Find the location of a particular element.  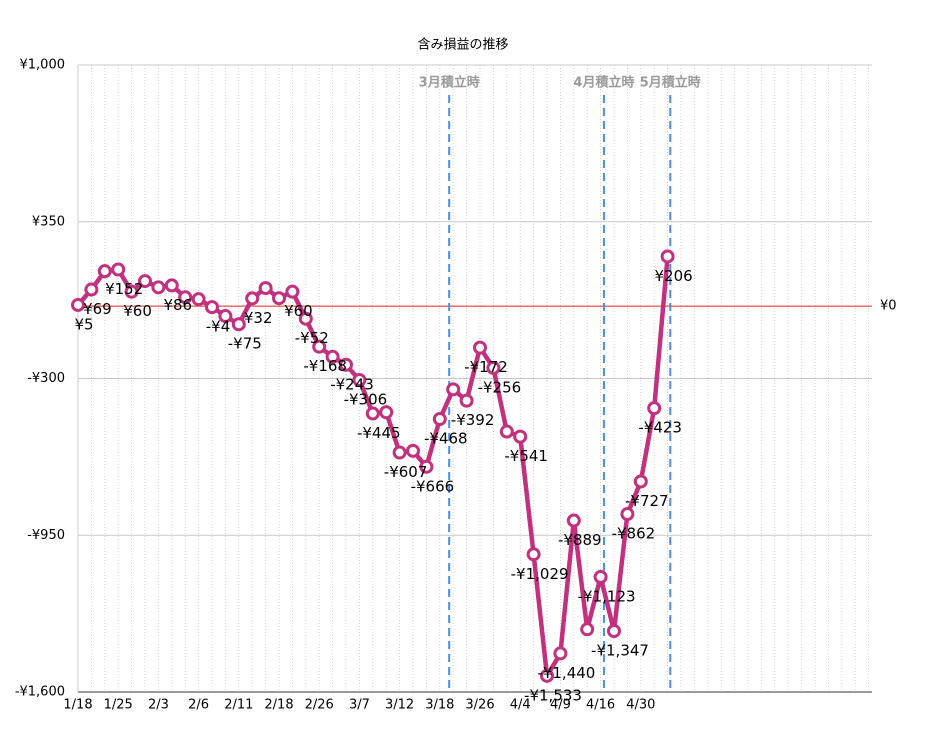

reference-label: ¥0 is located at coordinates (888, 306).